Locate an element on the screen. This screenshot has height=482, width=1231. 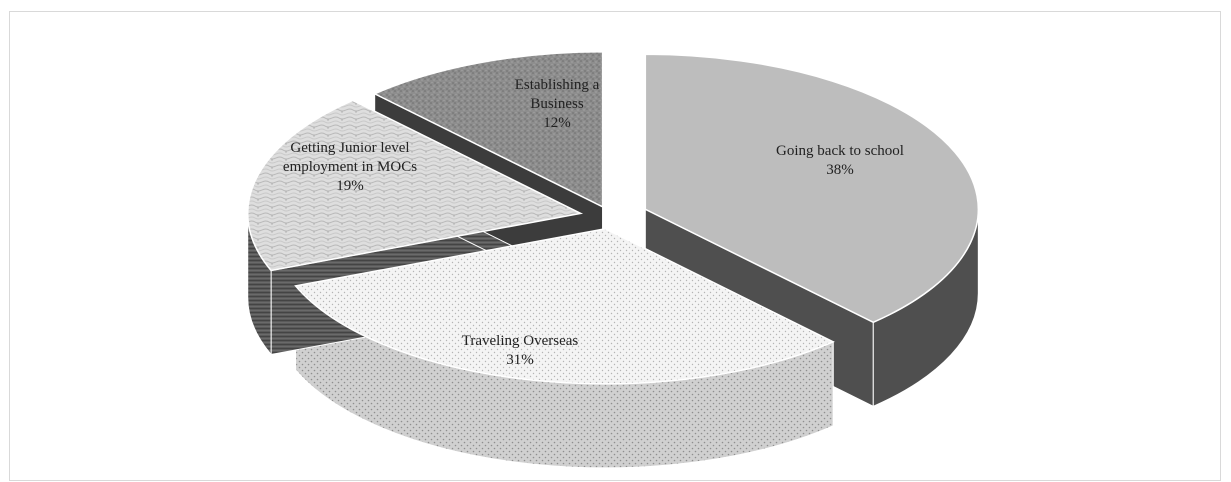
slice-business-label-line: Business is located at coordinates (557, 104).